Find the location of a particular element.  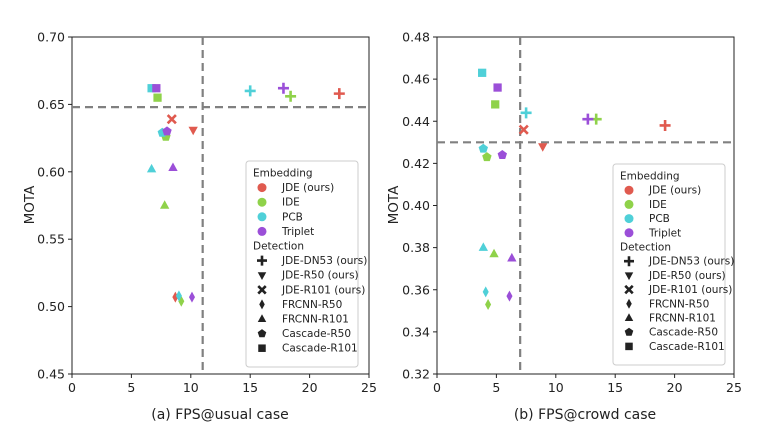

y-tick-label: 0.46 is located at coordinates (416, 79).